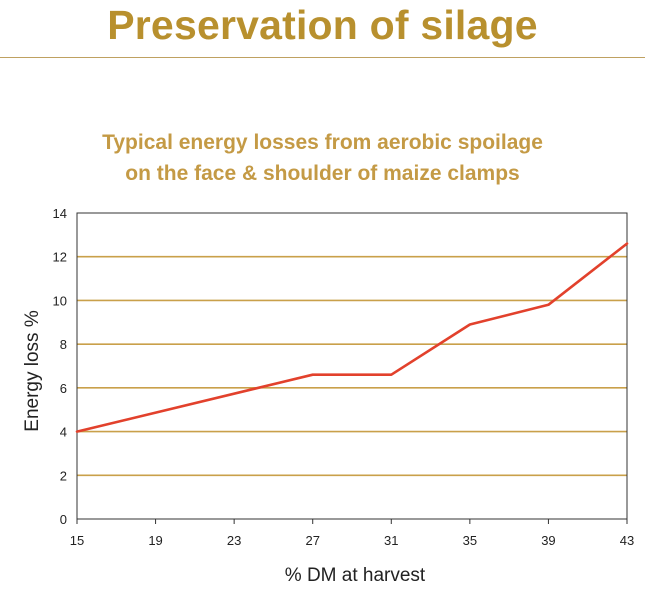 The image size is (645, 597). I want to click on y-tick-labels: 0 2 4 6 8 10 12 14, so click(60, 366).